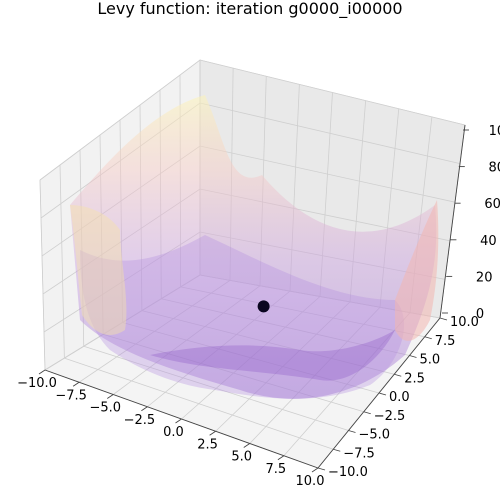  What do you see at coordinates (390, 416) in the screenshot?
I see `y-tick-label: −2.5` at bounding box center [390, 416].